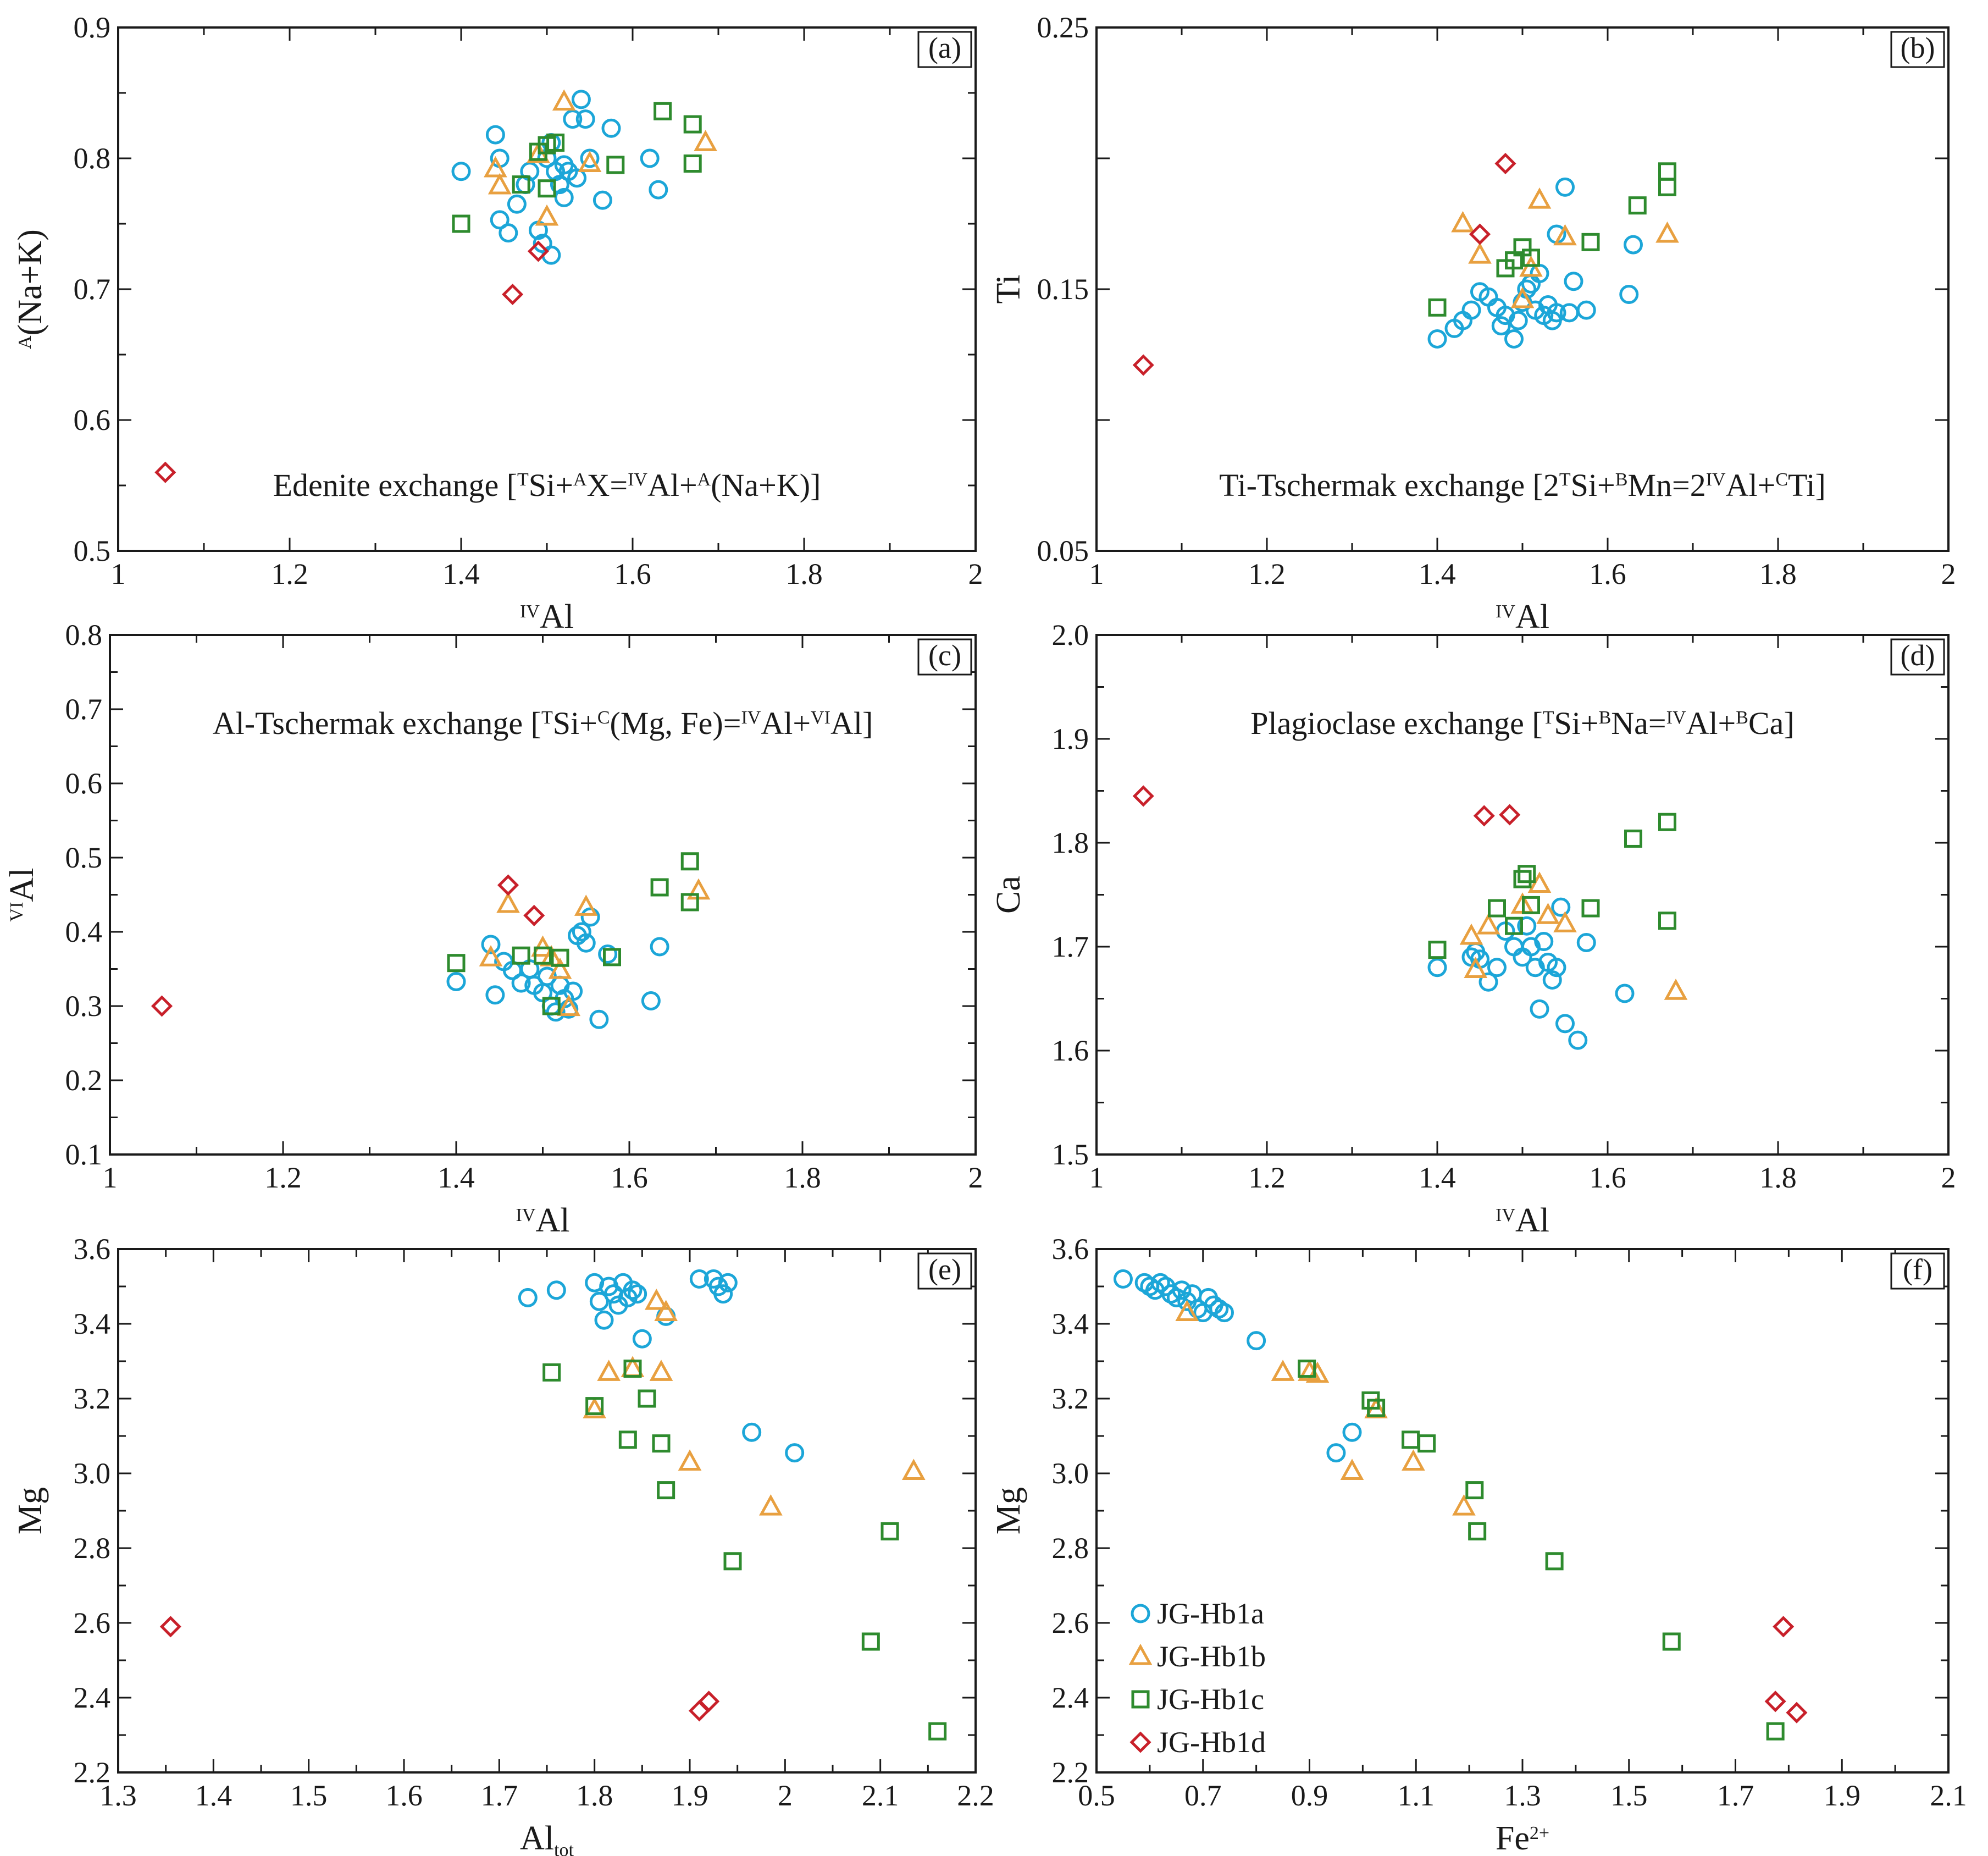 The width and height of the screenshot is (1988, 1856). What do you see at coordinates (309, 1795) in the screenshot?
I see `x-tick-label: 1.5` at bounding box center [309, 1795].